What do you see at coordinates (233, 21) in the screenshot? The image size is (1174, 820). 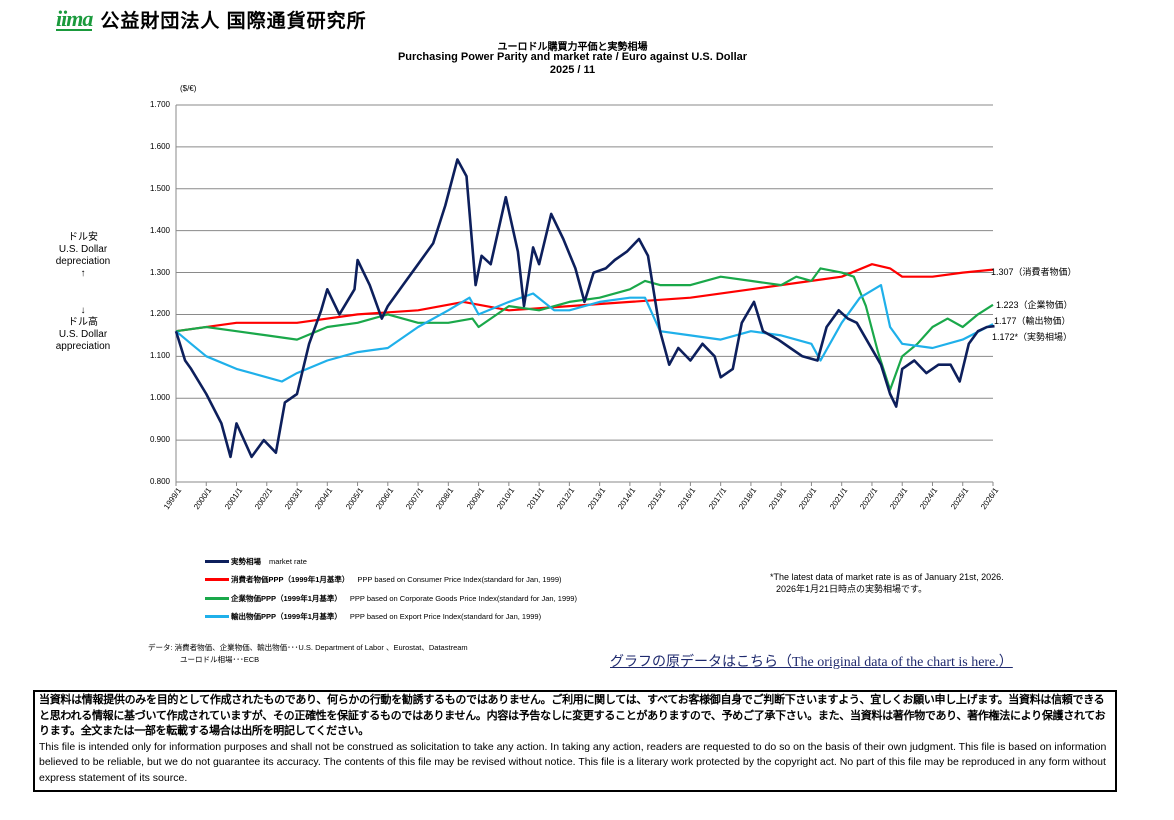 I see `organization-name: 公益財団法人 国際通貨研究所` at bounding box center [233, 21].